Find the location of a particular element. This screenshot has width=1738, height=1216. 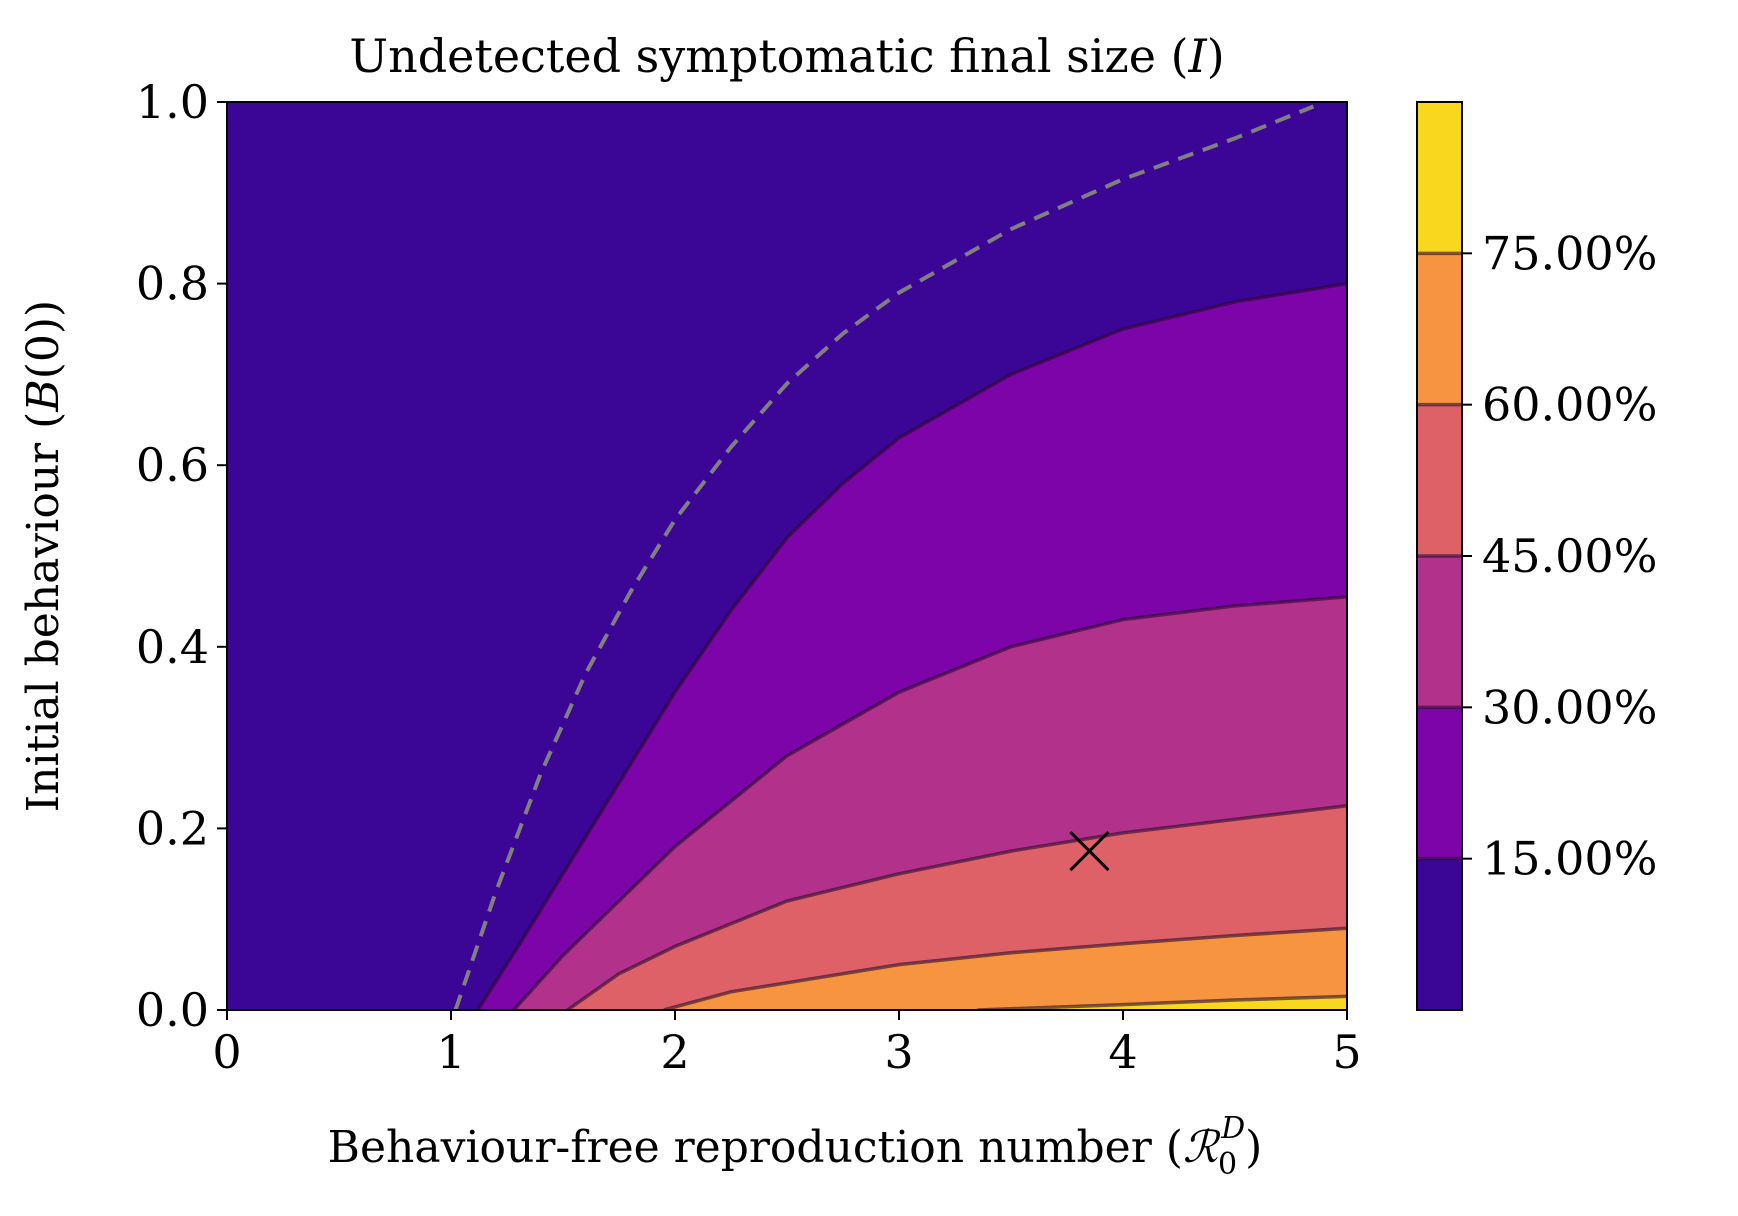

y-tick-label: 0.6 is located at coordinates (172, 465).